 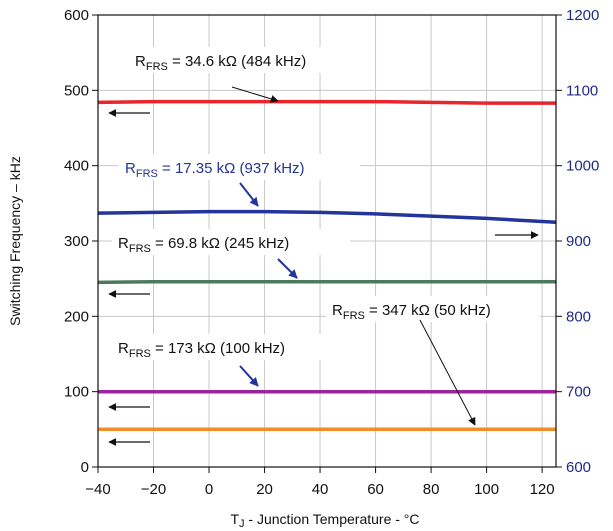 I want to click on y2-tick-label: 1000, so click(x=582, y=166).